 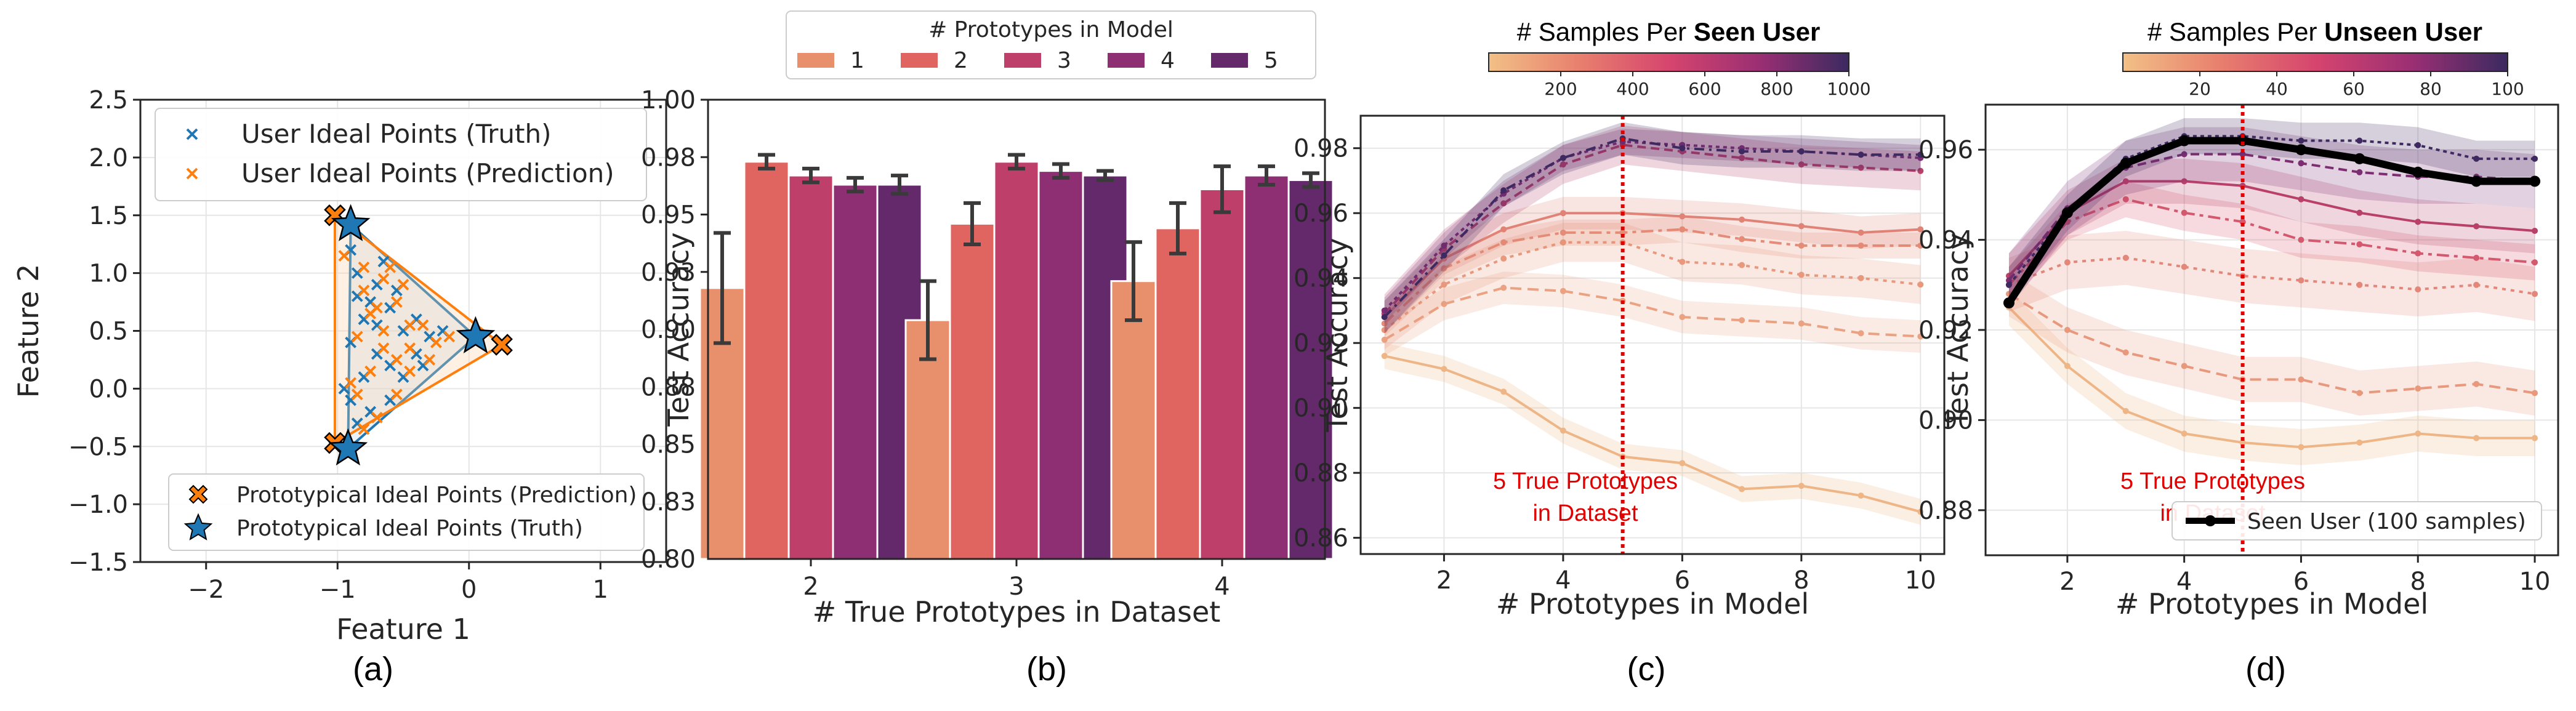 I want to click on colorbar-tick-label: 100, so click(x=2507, y=89).